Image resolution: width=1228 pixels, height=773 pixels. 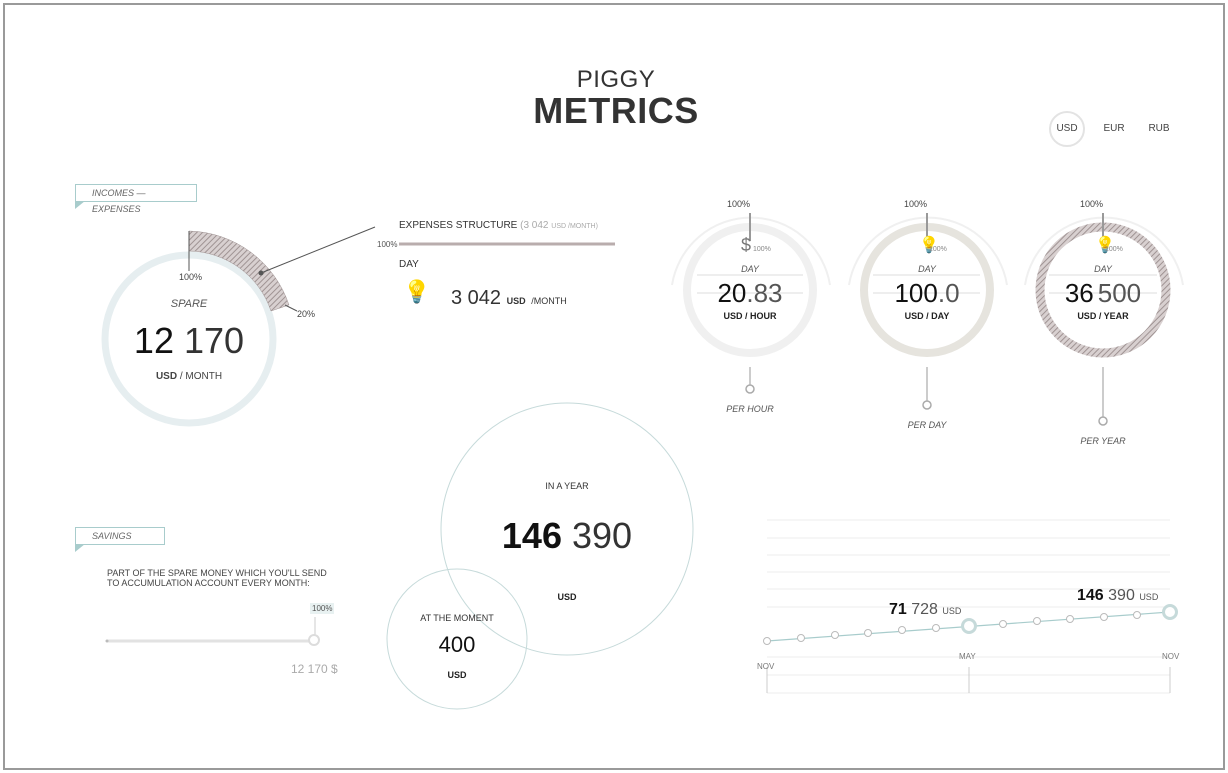 I want to click on spare-value-rest: 170, so click(x=214, y=340).